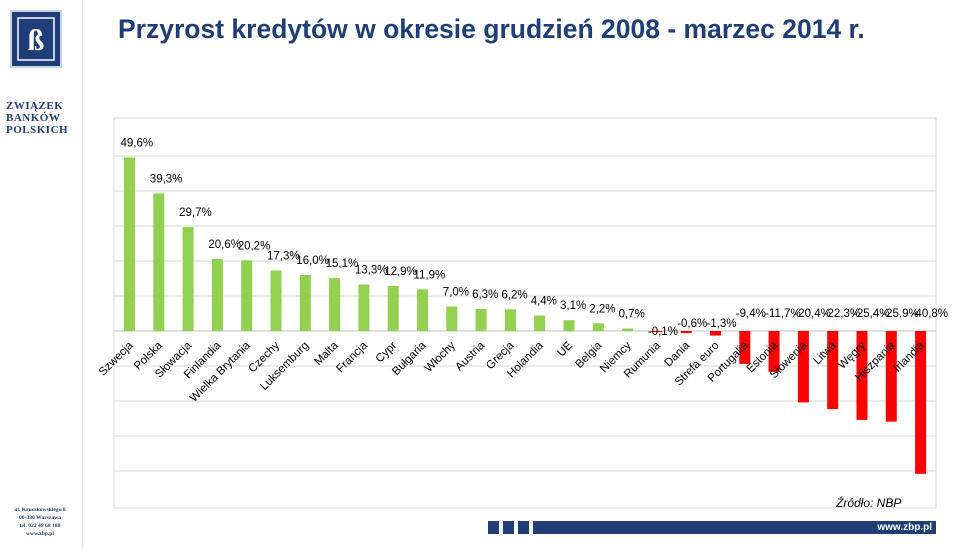 The height and width of the screenshot is (549, 960). I want to click on footer-url: www.zbp.pl, so click(904, 527).